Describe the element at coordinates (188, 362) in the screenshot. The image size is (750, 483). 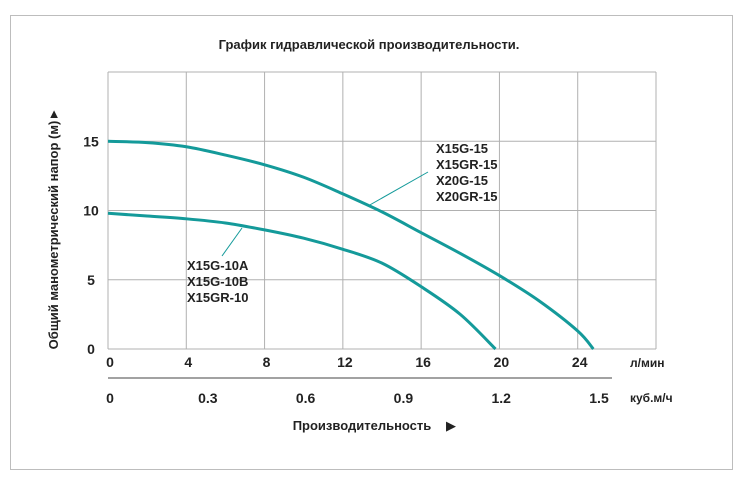
I see `x-tick-label: 4` at that location.